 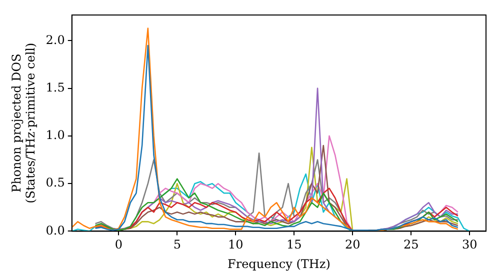 What do you see at coordinates (55, 87) in the screenshot?
I see `y-tick-label: 1.5` at bounding box center [55, 87].